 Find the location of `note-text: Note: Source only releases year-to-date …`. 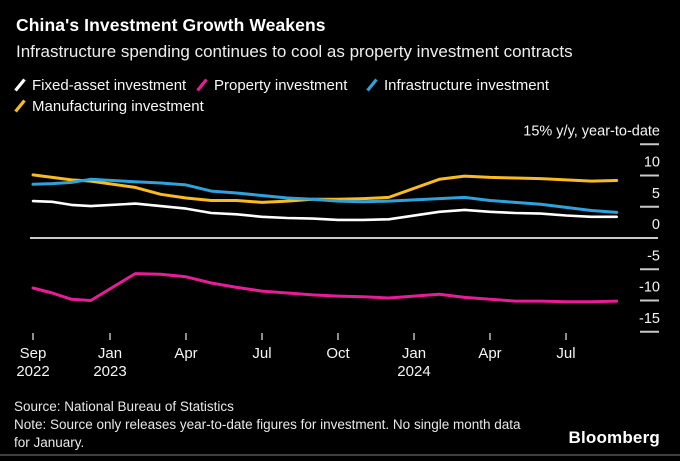

note-text: Note: Source only releases year-to-date … is located at coordinates (267, 433).